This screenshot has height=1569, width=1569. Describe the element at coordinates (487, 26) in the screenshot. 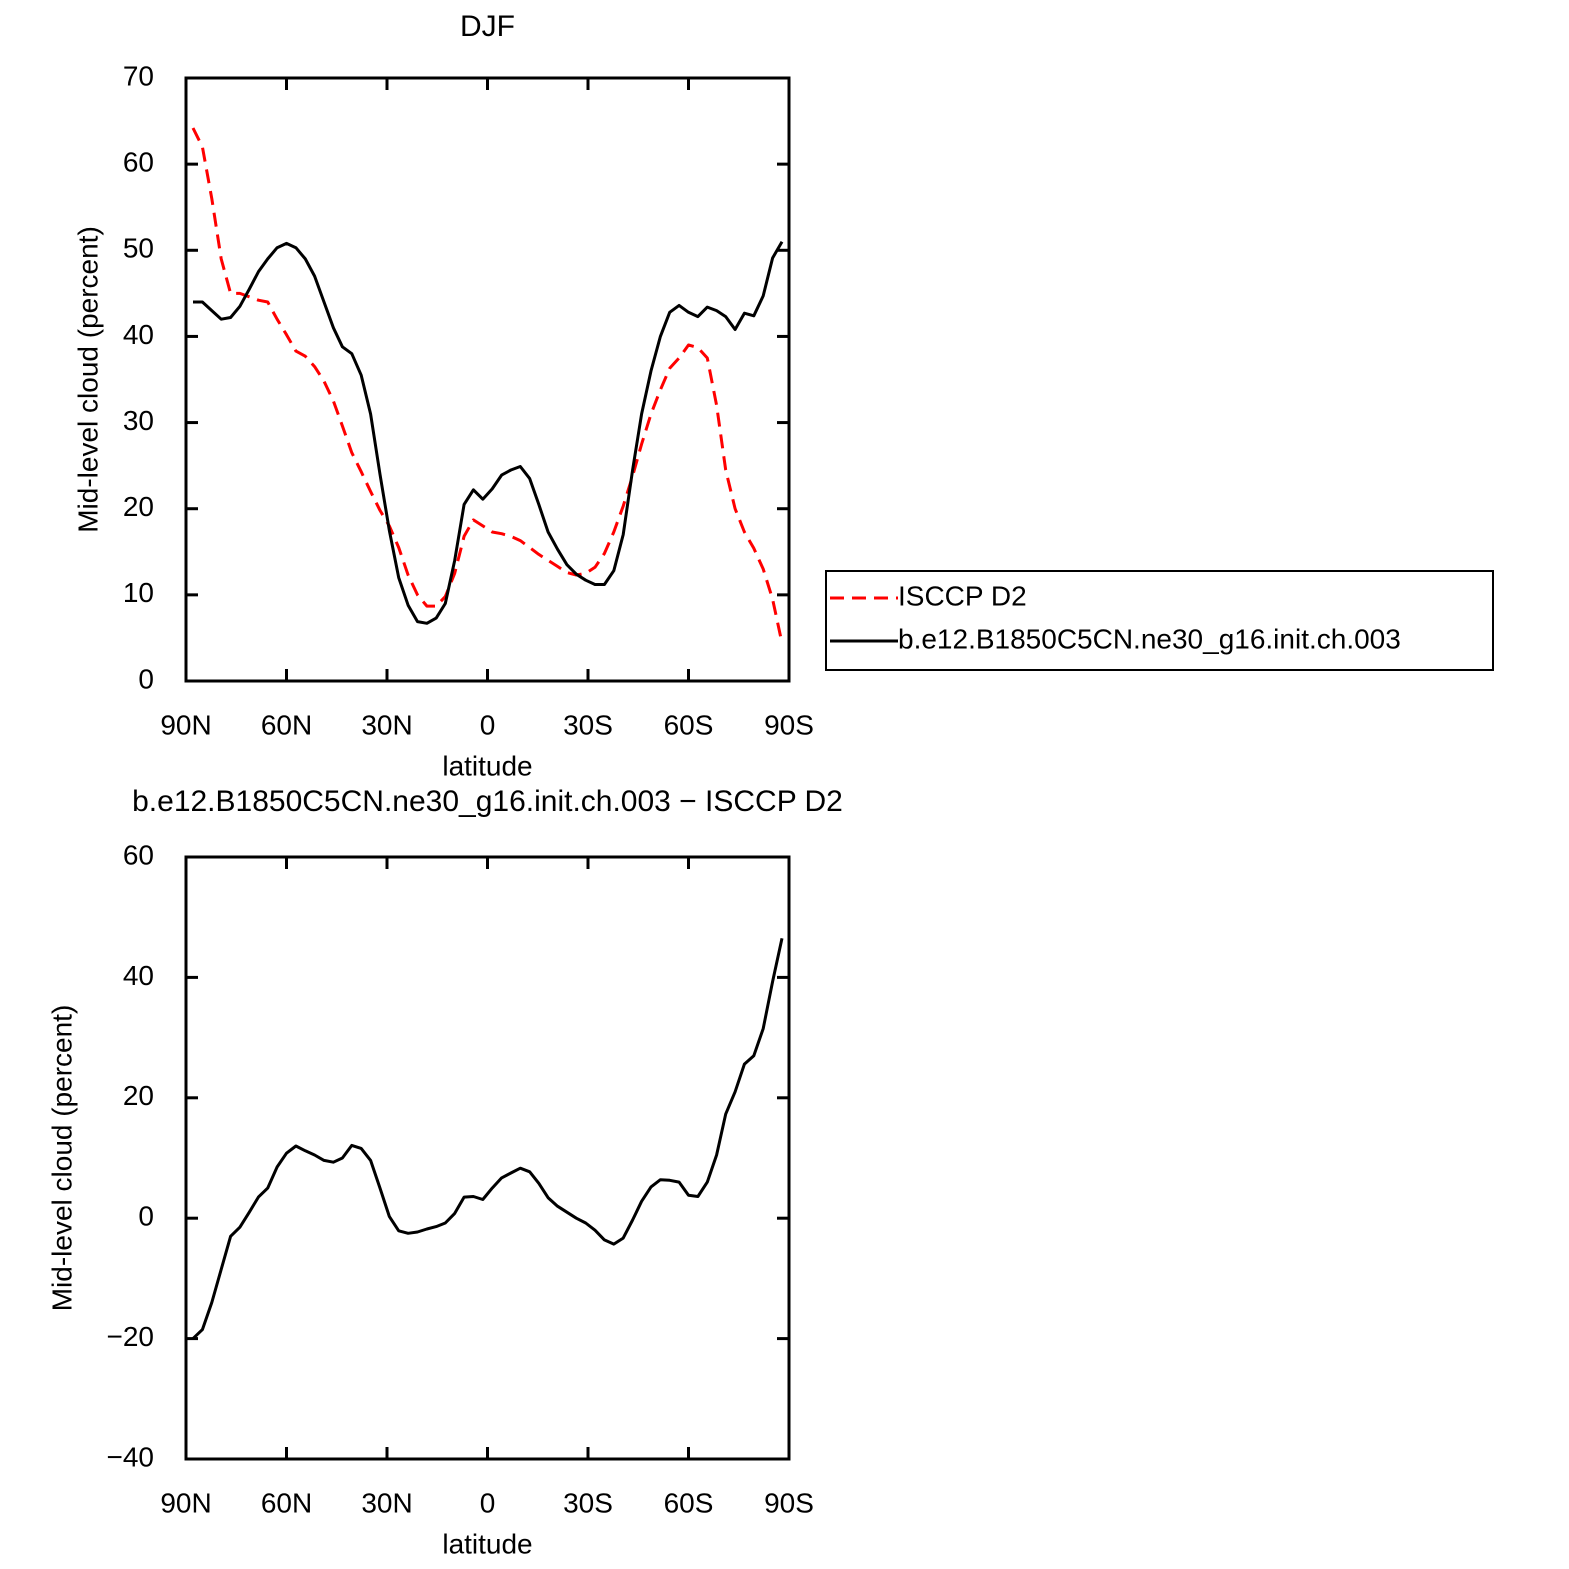

I see `chart-title: DJF` at that location.